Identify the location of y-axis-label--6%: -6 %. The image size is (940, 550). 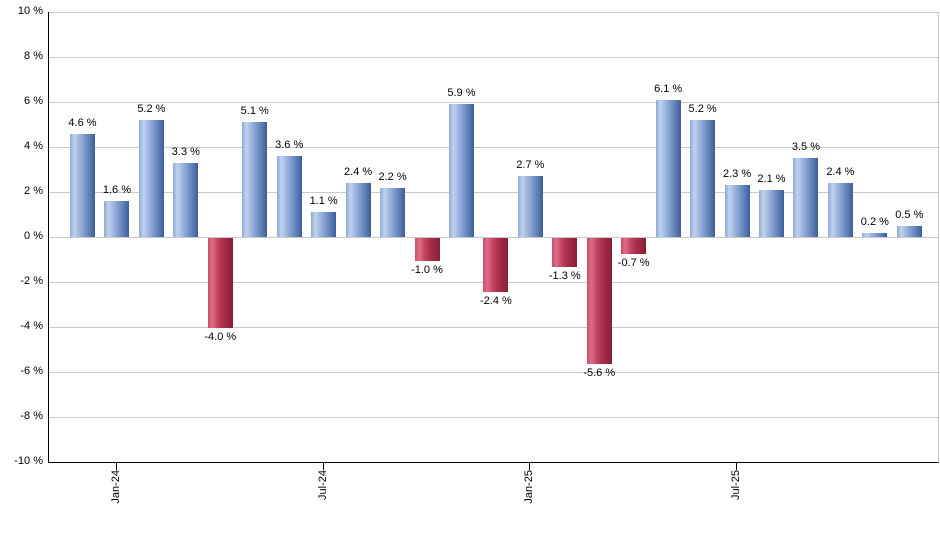
(31, 371).